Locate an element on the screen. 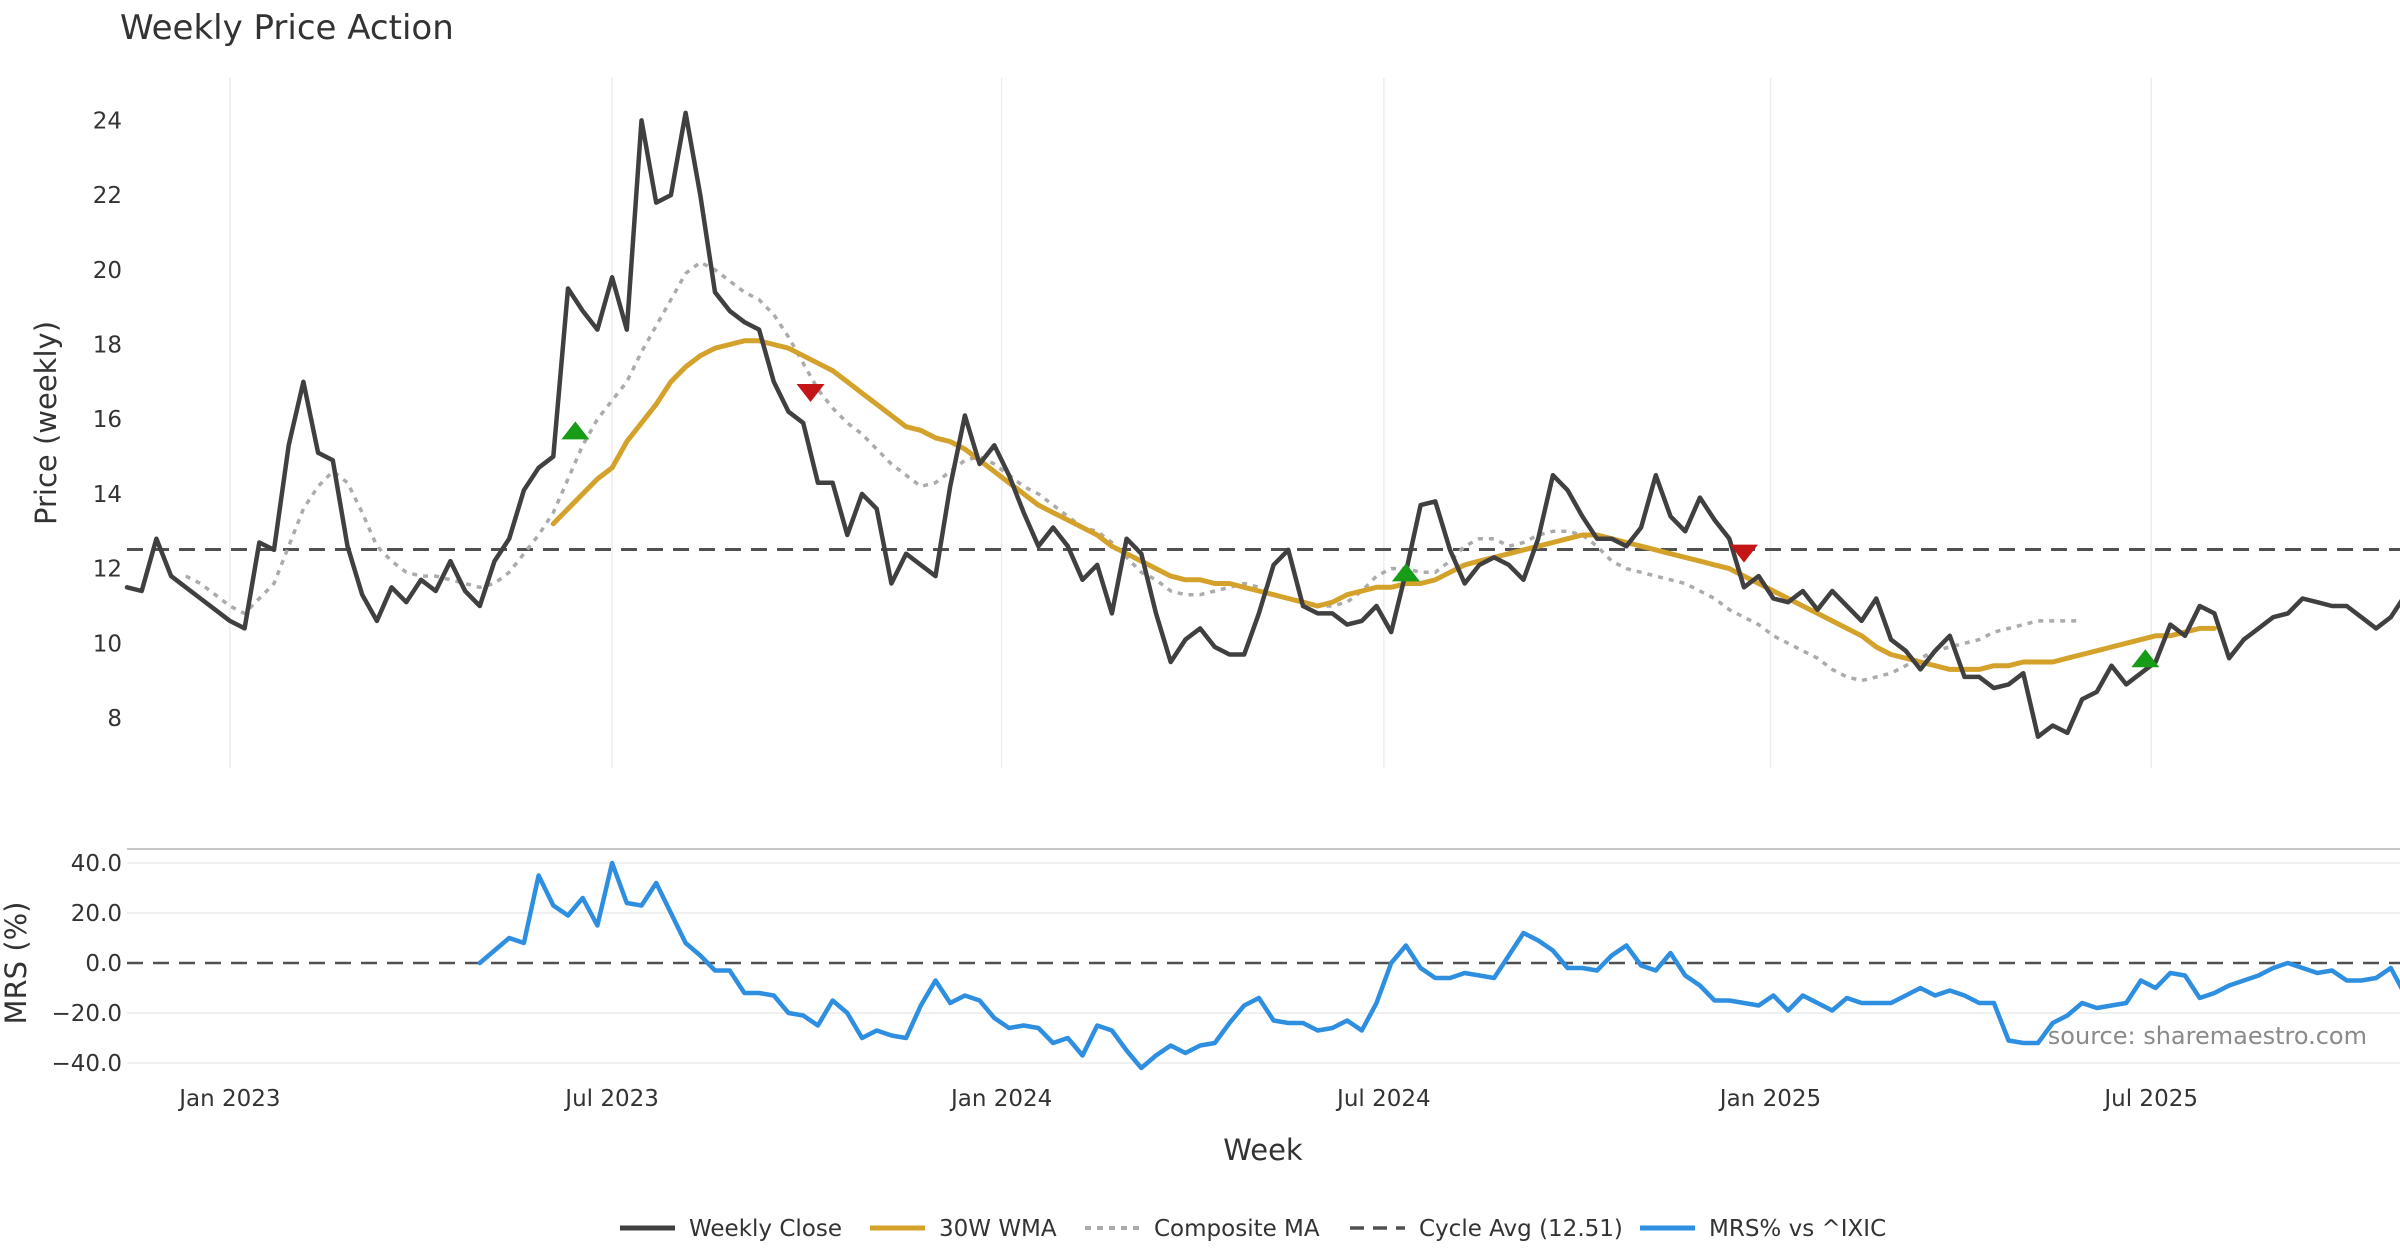 The image size is (2400, 1260). mrs-y-ticks: 40.0 20.0 0.0 −20.0 −40.0 is located at coordinates (87, 964).